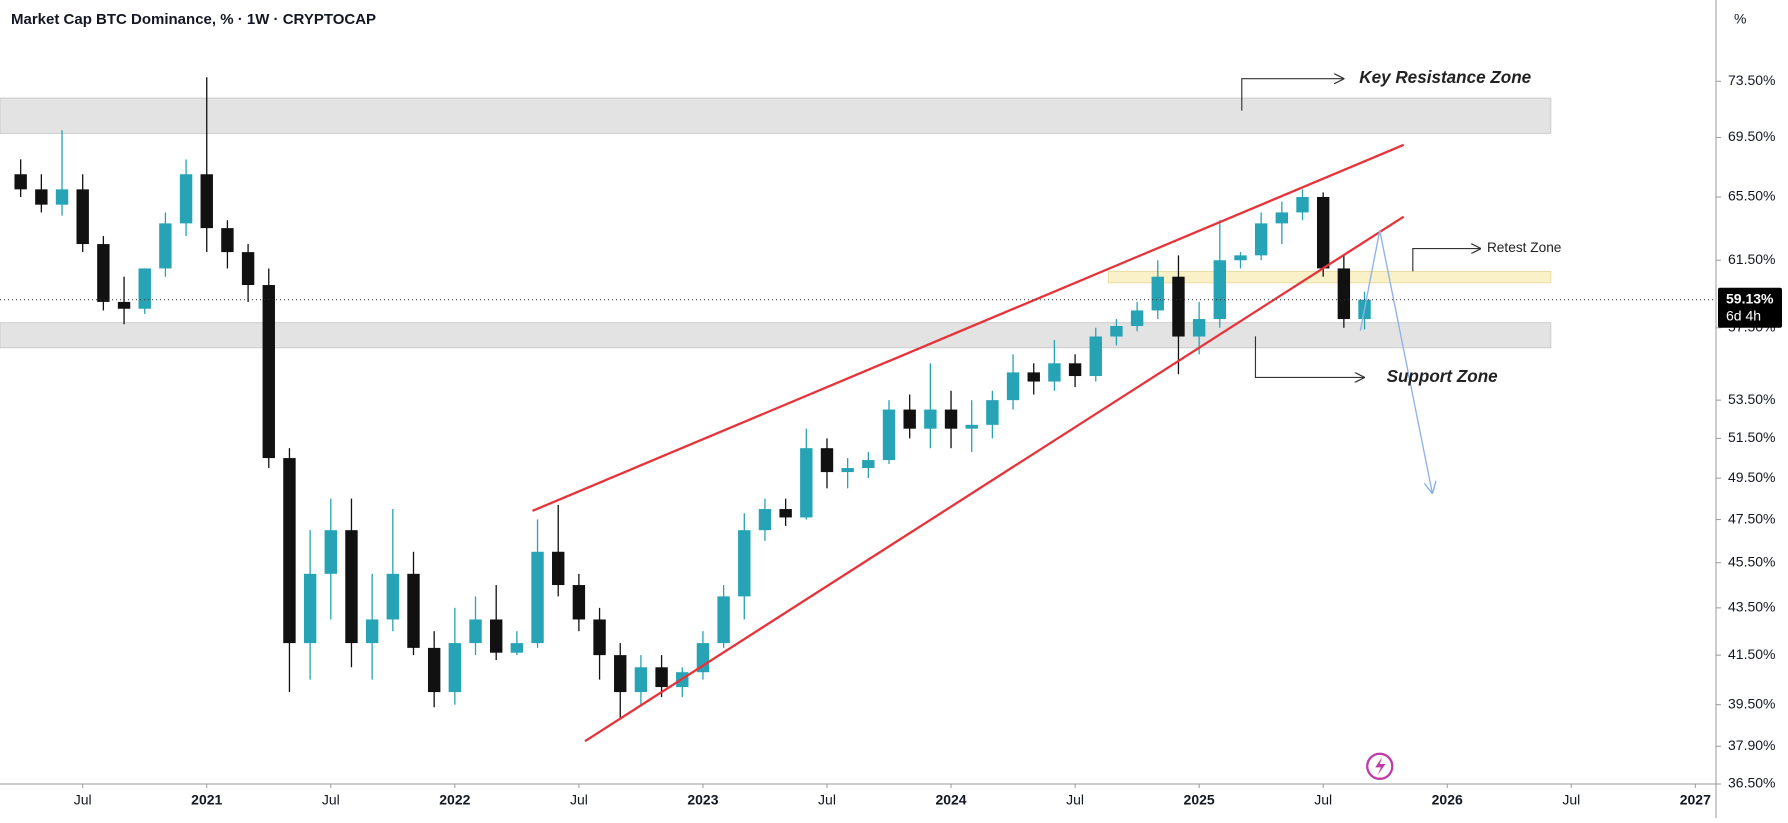 This screenshot has width=1788, height=823. I want to click on y-tick-label: 36.50%, so click(1751, 783).